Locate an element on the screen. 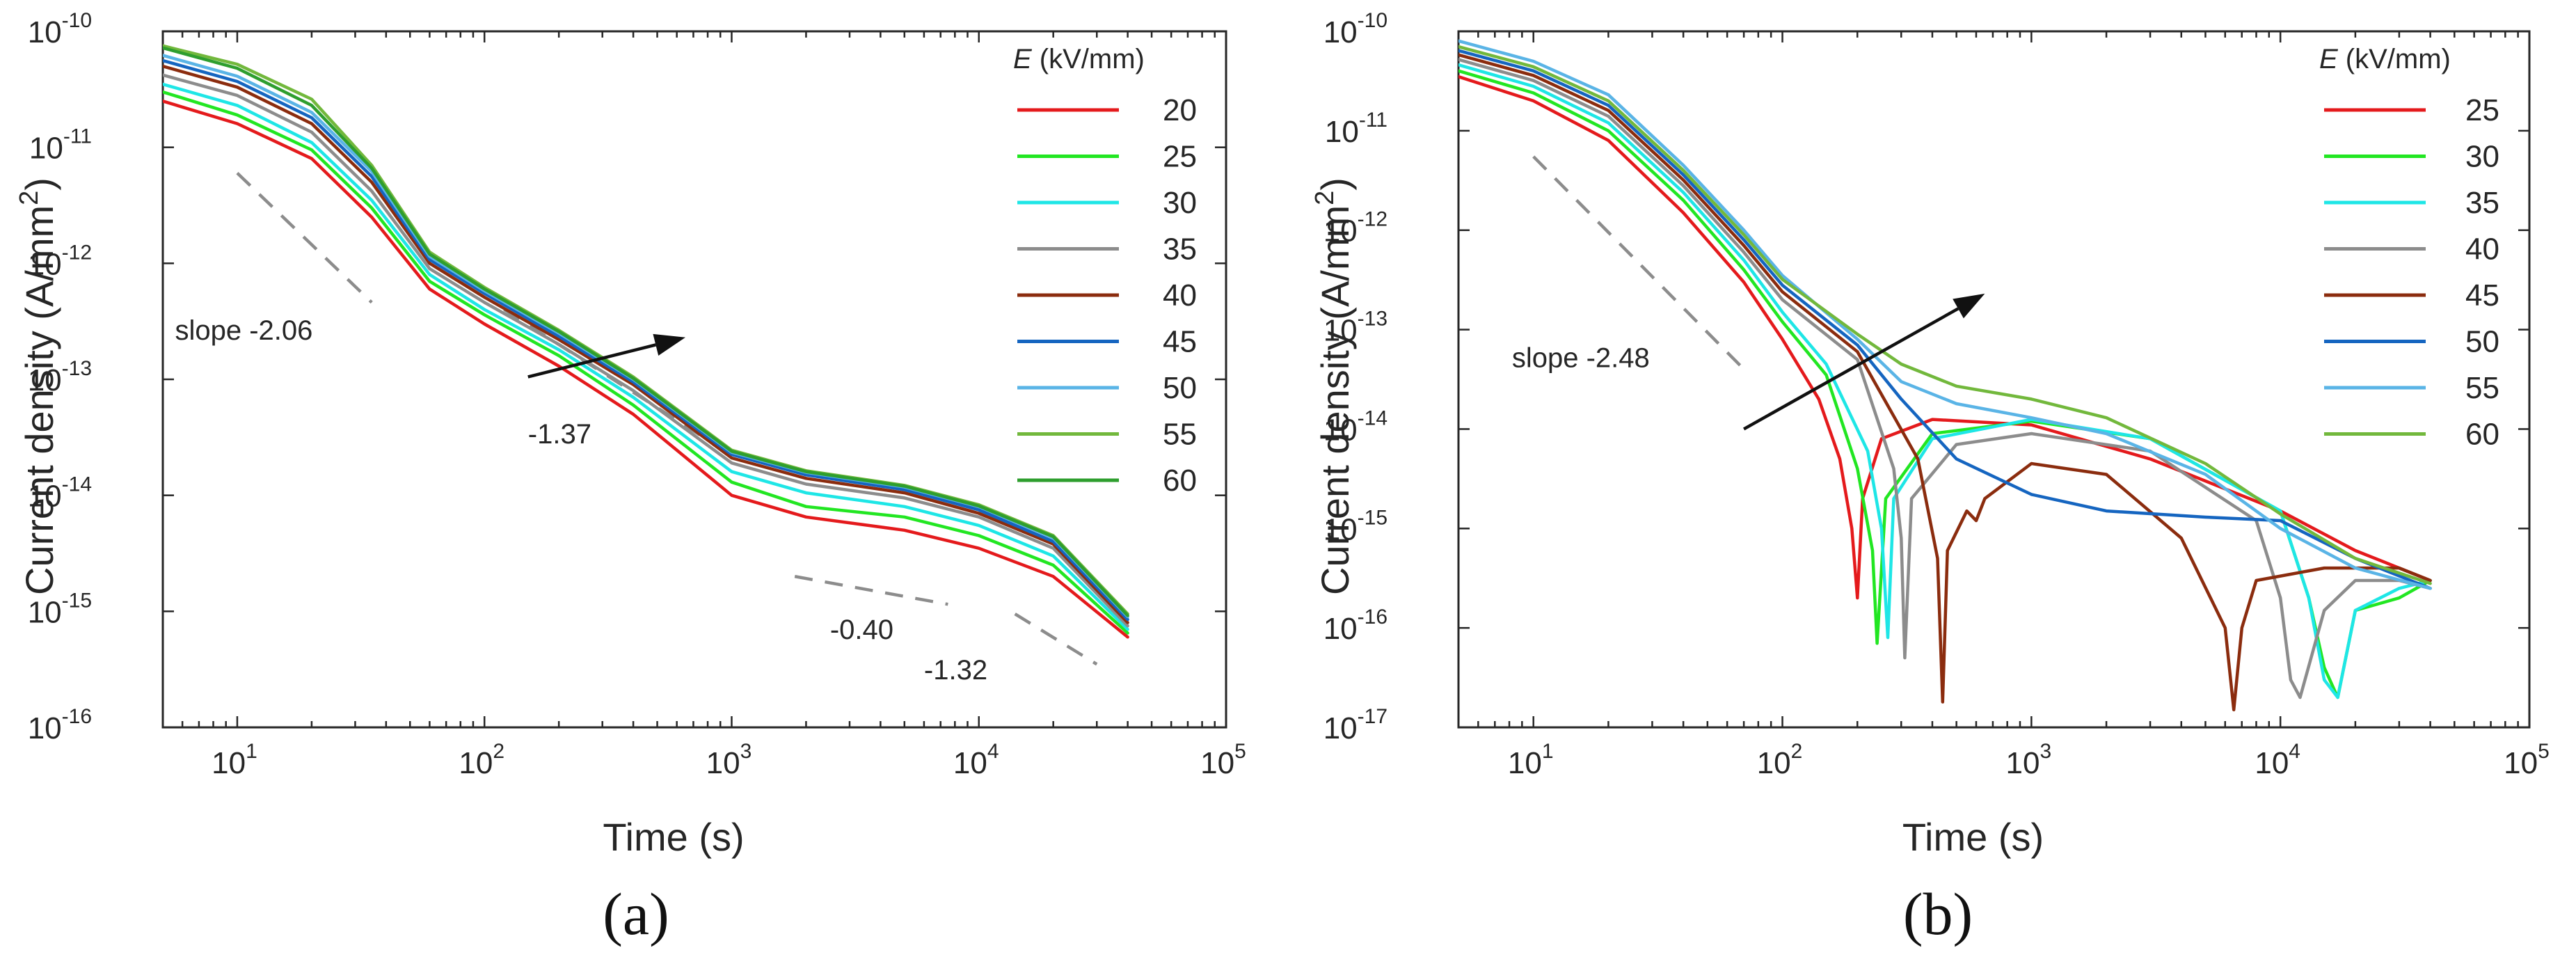  y-tick-label: 10-17 is located at coordinates (1355, 725).